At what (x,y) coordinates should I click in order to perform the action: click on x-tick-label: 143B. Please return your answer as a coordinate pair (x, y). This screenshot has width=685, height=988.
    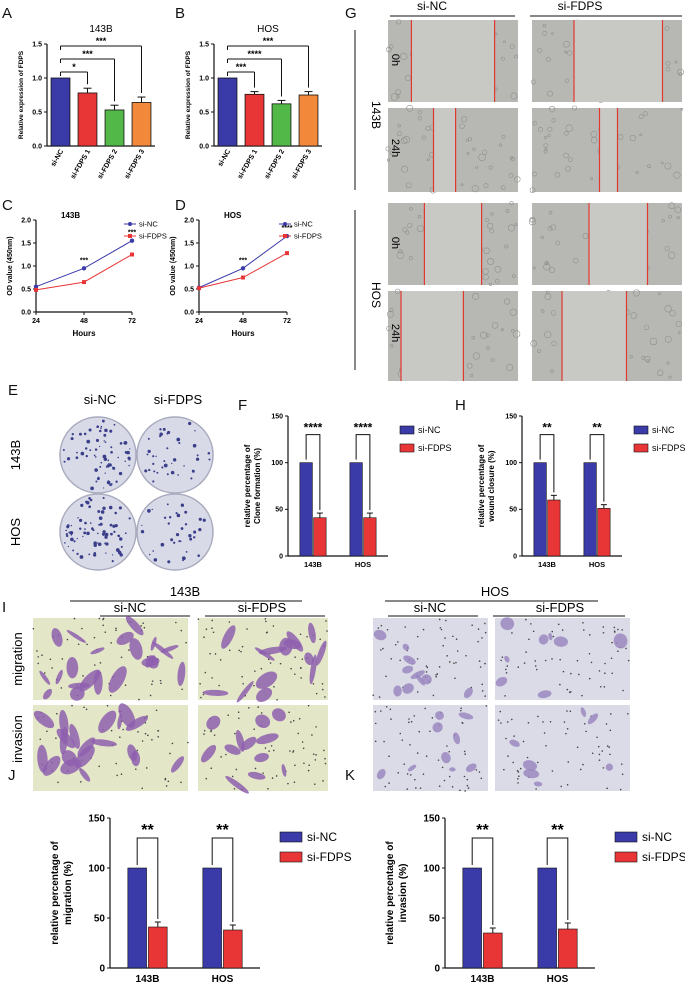
    Looking at the image, I should click on (547, 564).